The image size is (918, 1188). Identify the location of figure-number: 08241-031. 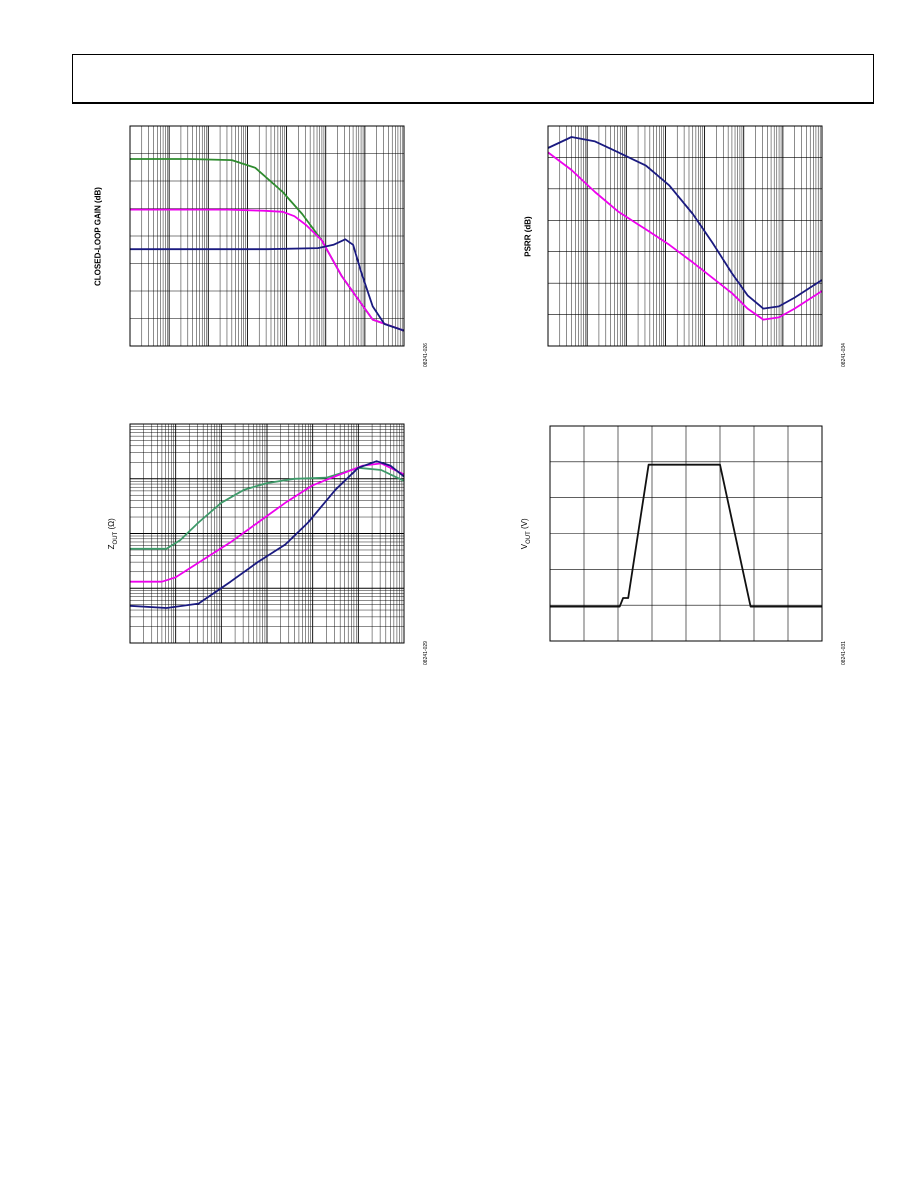
(844, 653).